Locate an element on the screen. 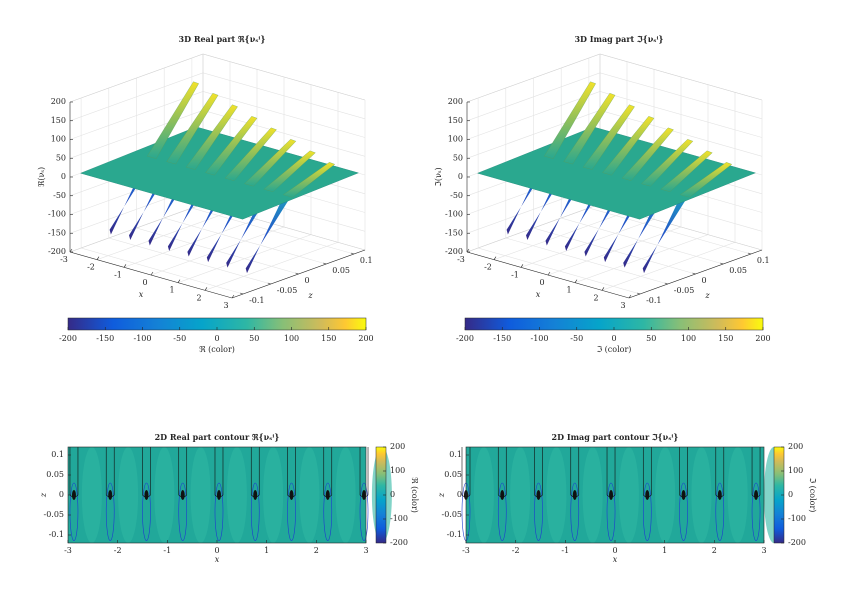 The width and height of the screenshot is (842, 598). colorbar-tick-label: 50 is located at coordinates (254, 338).